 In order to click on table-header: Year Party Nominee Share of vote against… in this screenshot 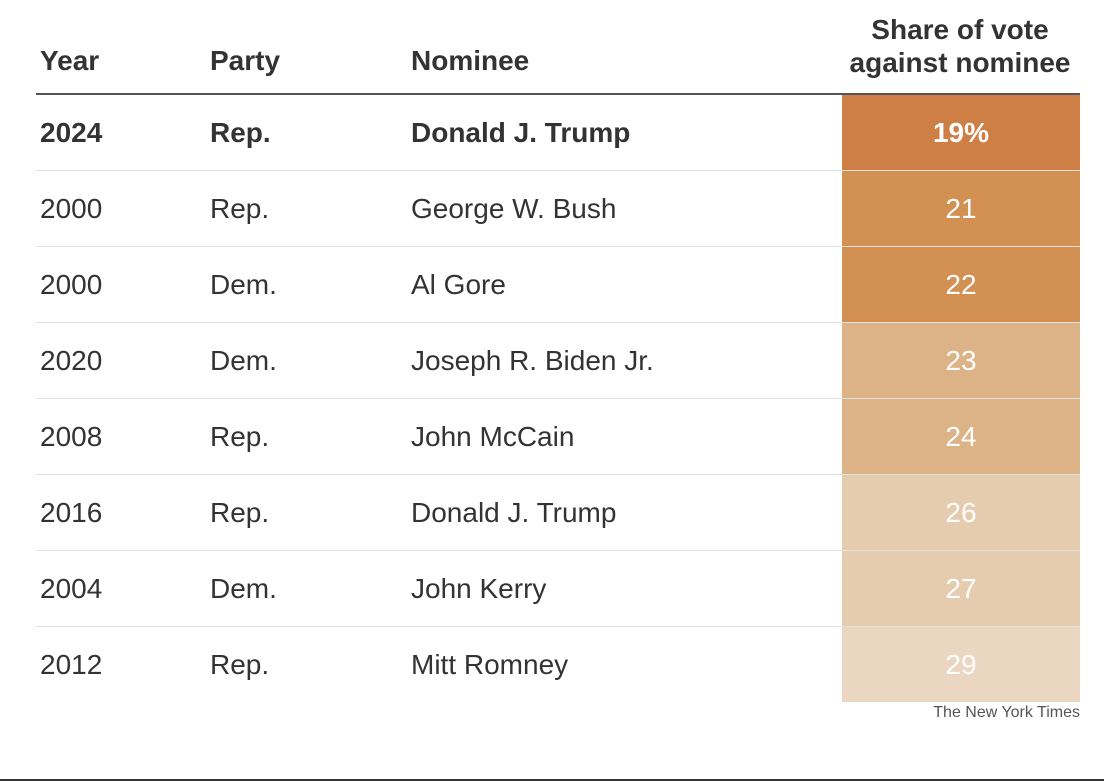, I will do `click(558, 47)`.